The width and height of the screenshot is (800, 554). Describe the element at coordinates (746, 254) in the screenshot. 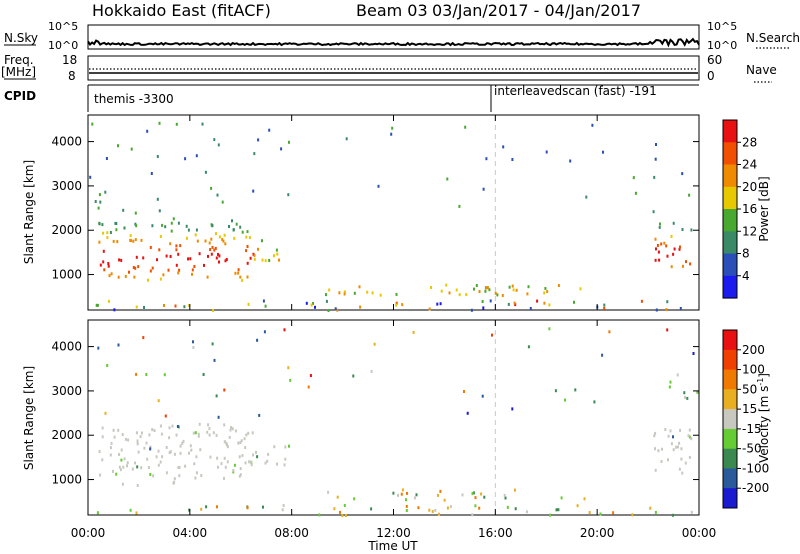

I see `colorbar-tick-label: 8` at that location.